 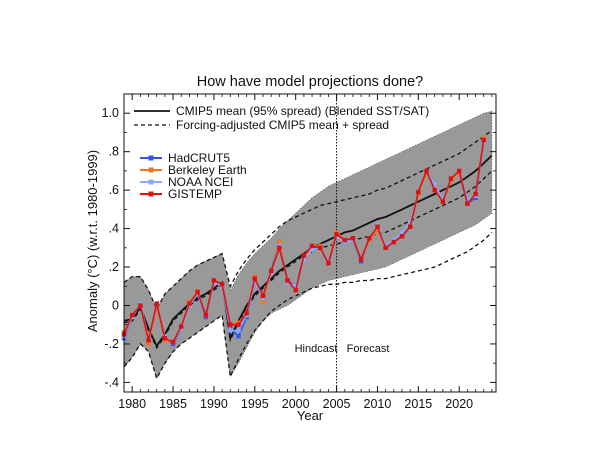 What do you see at coordinates (132, 404) in the screenshot?
I see `x-tick-label: 1980` at bounding box center [132, 404].